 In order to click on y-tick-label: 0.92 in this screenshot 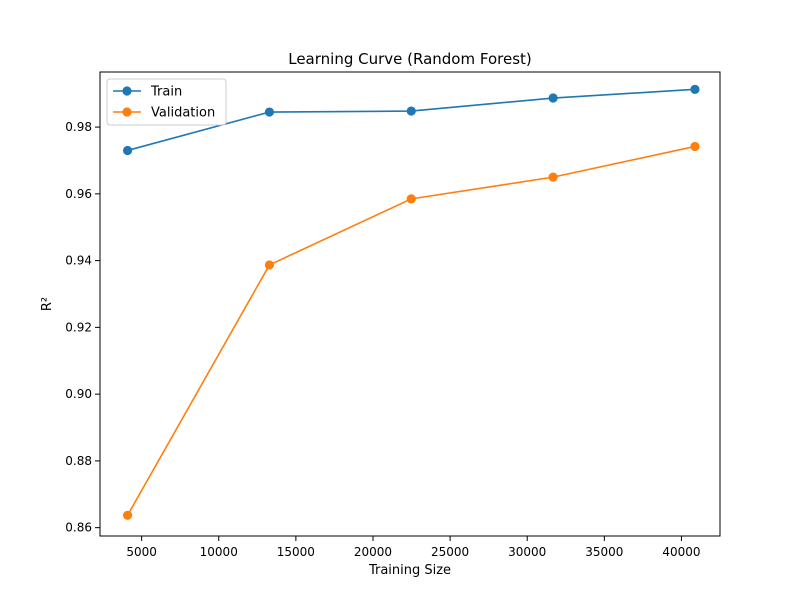, I will do `click(78, 327)`.